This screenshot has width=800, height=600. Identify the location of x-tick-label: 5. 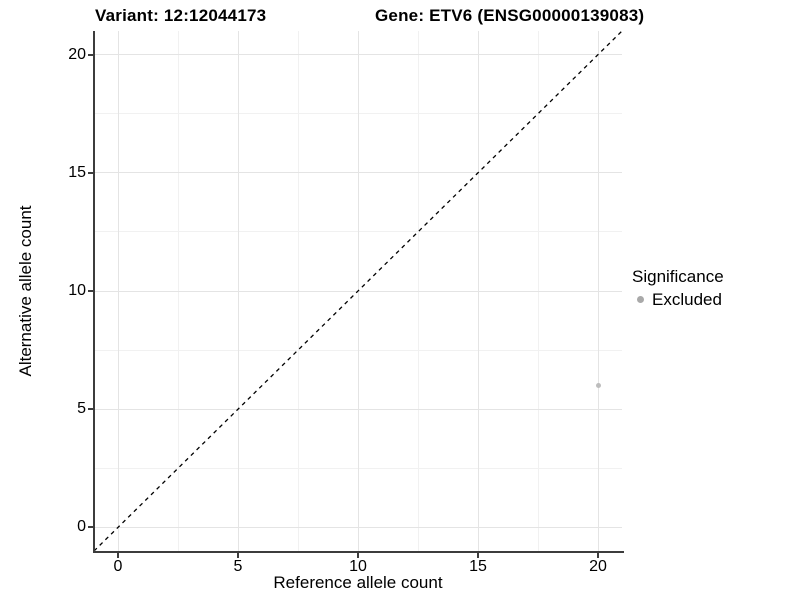
(238, 566).